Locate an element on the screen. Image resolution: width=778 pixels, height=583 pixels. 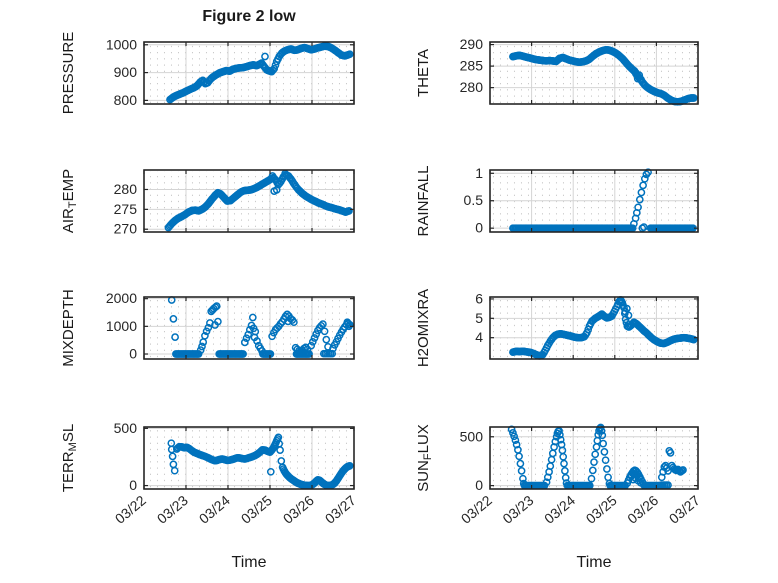
y-tick-label: 800 is located at coordinates (126, 100).